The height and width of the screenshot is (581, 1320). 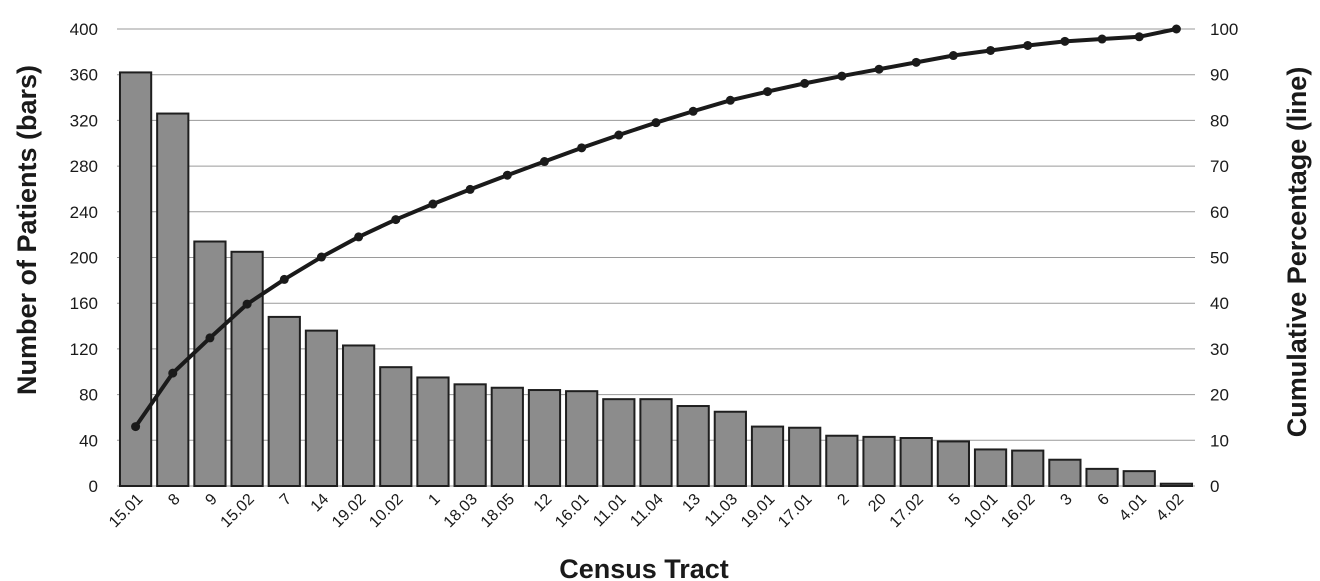 What do you see at coordinates (1018, 511) in the screenshot?
I see `x-tick-label: 16.02` at bounding box center [1018, 511].